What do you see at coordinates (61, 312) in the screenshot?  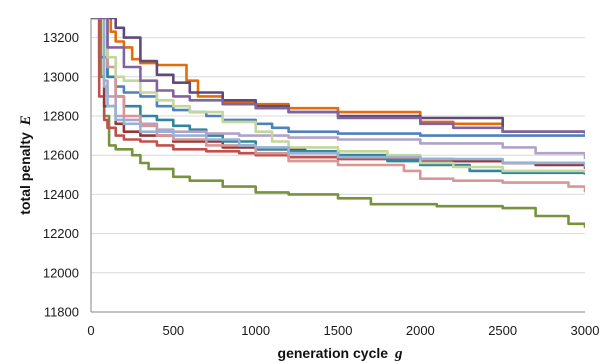 I see `y-tick-label: 11800` at bounding box center [61, 312].